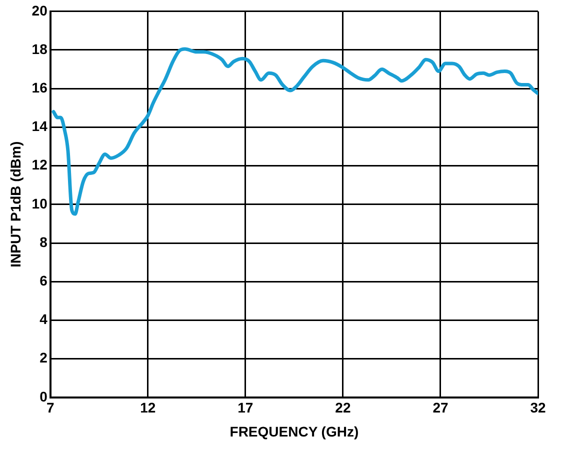  What do you see at coordinates (440, 408) in the screenshot?
I see `x-tick-label: 27` at bounding box center [440, 408].